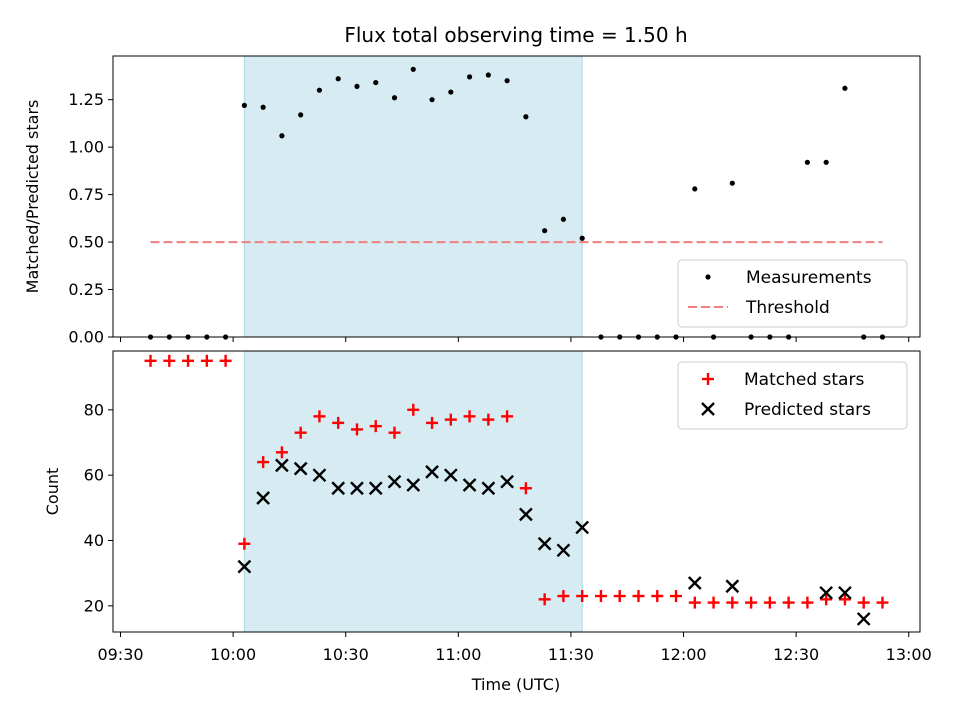  Describe the element at coordinates (809, 278) in the screenshot. I see `legend-measurements-label: Measurements` at that location.